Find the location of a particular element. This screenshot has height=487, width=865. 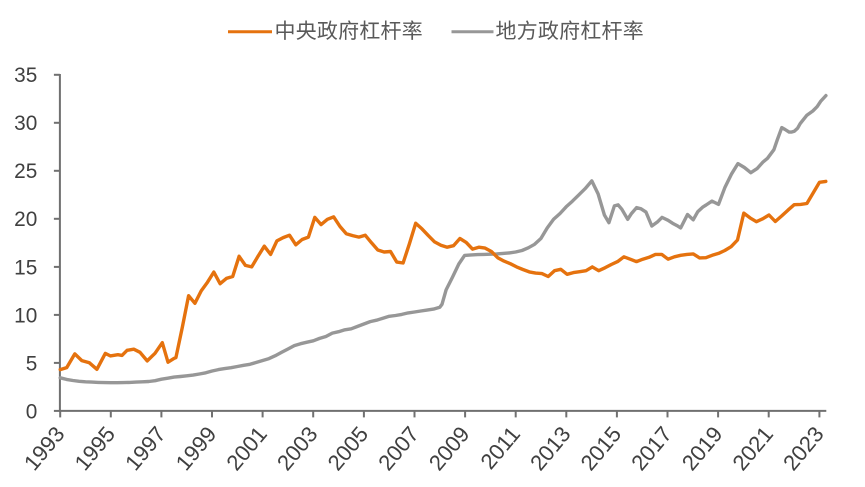

svg-text: 20 is located at coordinates (25, 219).